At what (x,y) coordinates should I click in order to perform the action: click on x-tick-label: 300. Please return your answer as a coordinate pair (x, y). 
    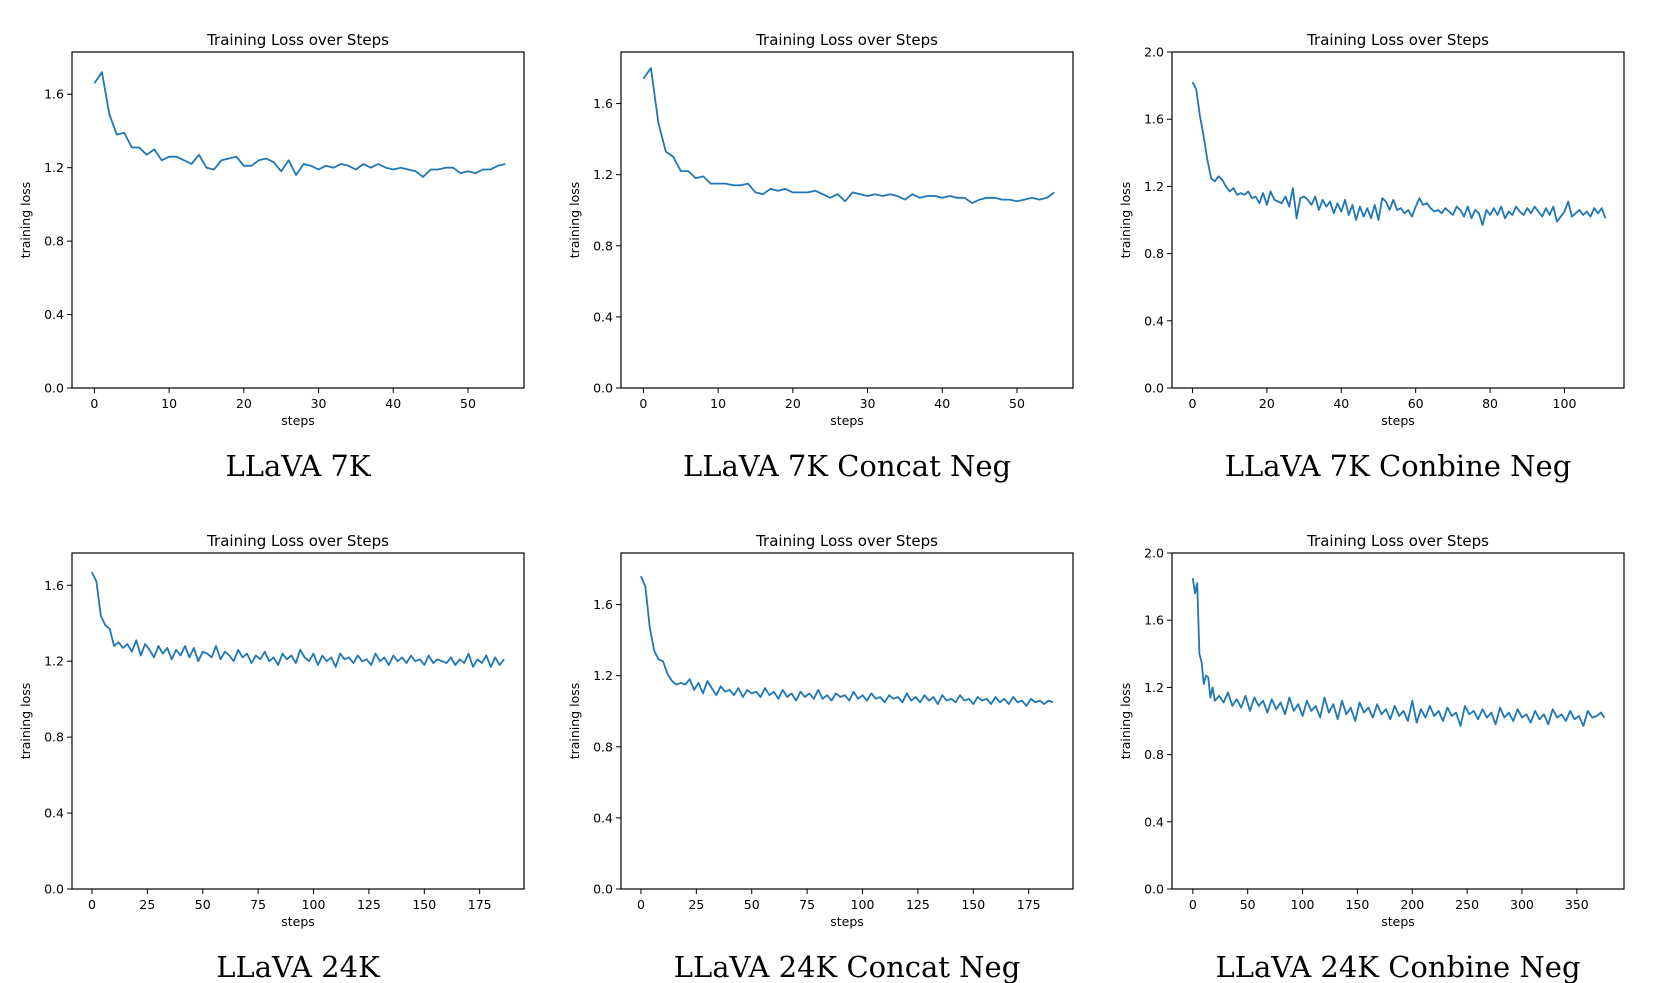
    Looking at the image, I should click on (1522, 904).